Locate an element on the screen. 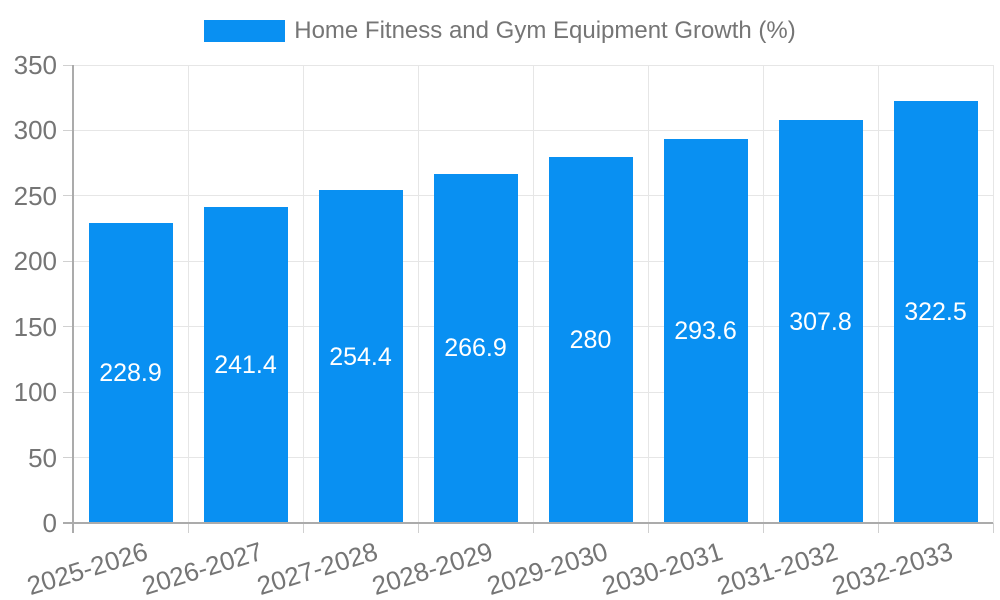  bar-value-label: 254.4 is located at coordinates (360, 356).